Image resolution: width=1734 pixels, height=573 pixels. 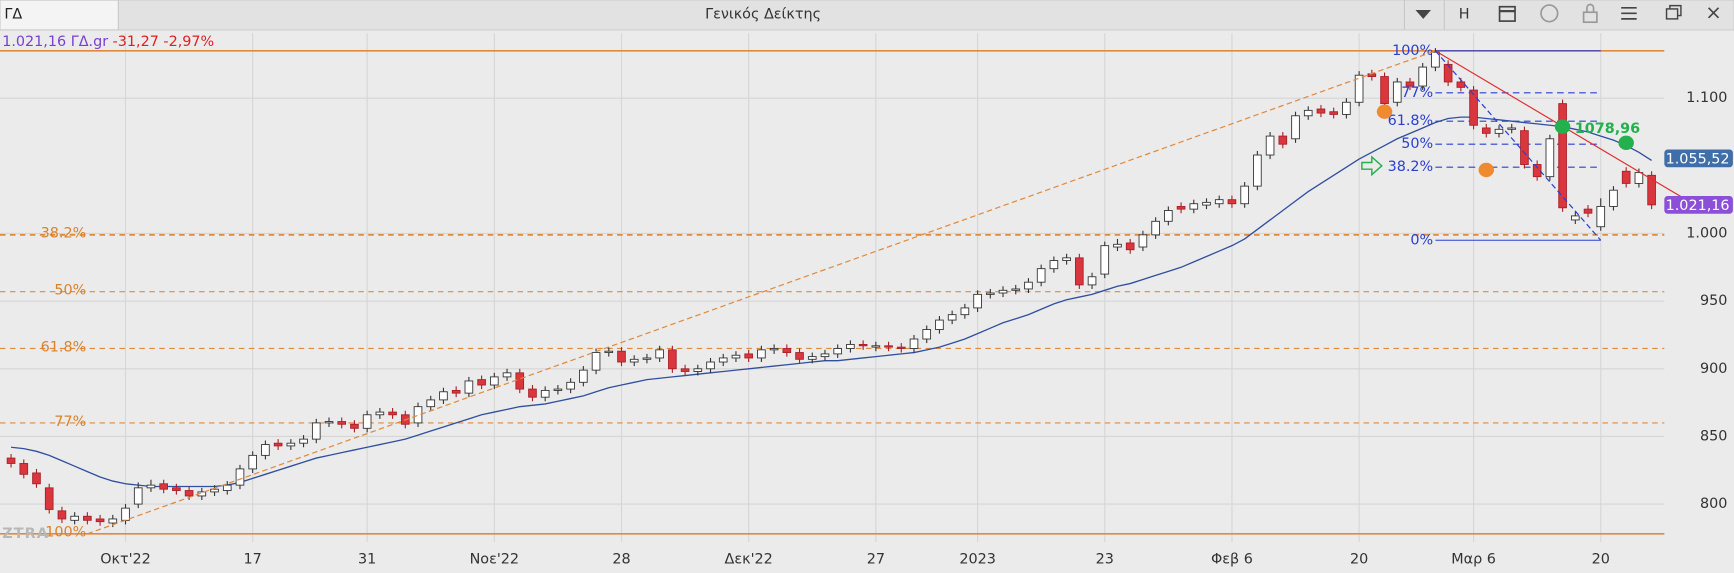 I want to click on restore-button-back, so click(x=1675, y=10).